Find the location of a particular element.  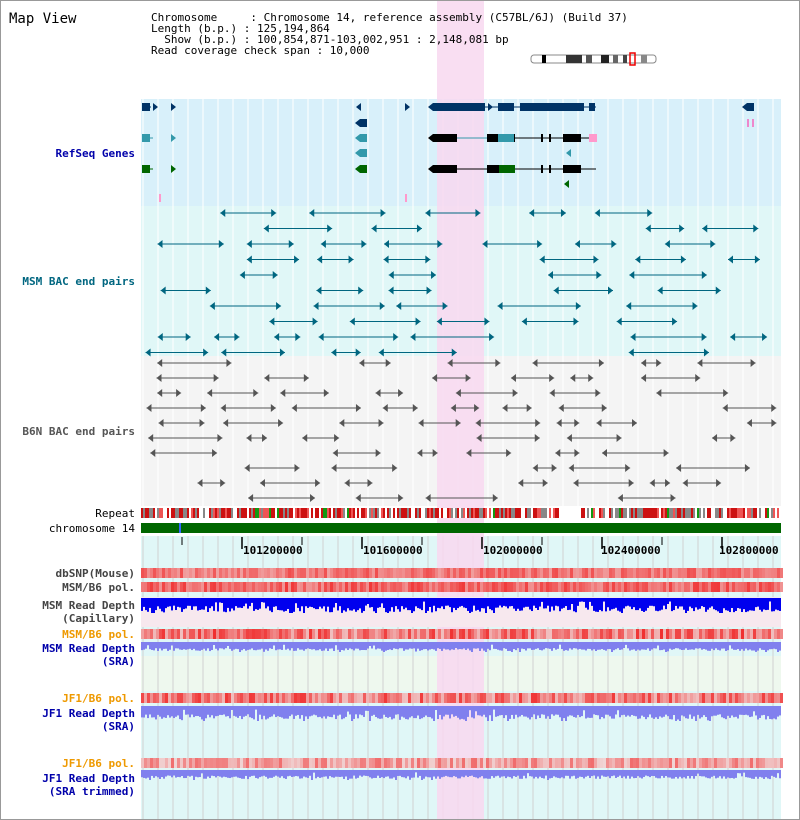

track-label-jf1-depth-sra: JF1 Read Depth is located at coordinates (88, 713).